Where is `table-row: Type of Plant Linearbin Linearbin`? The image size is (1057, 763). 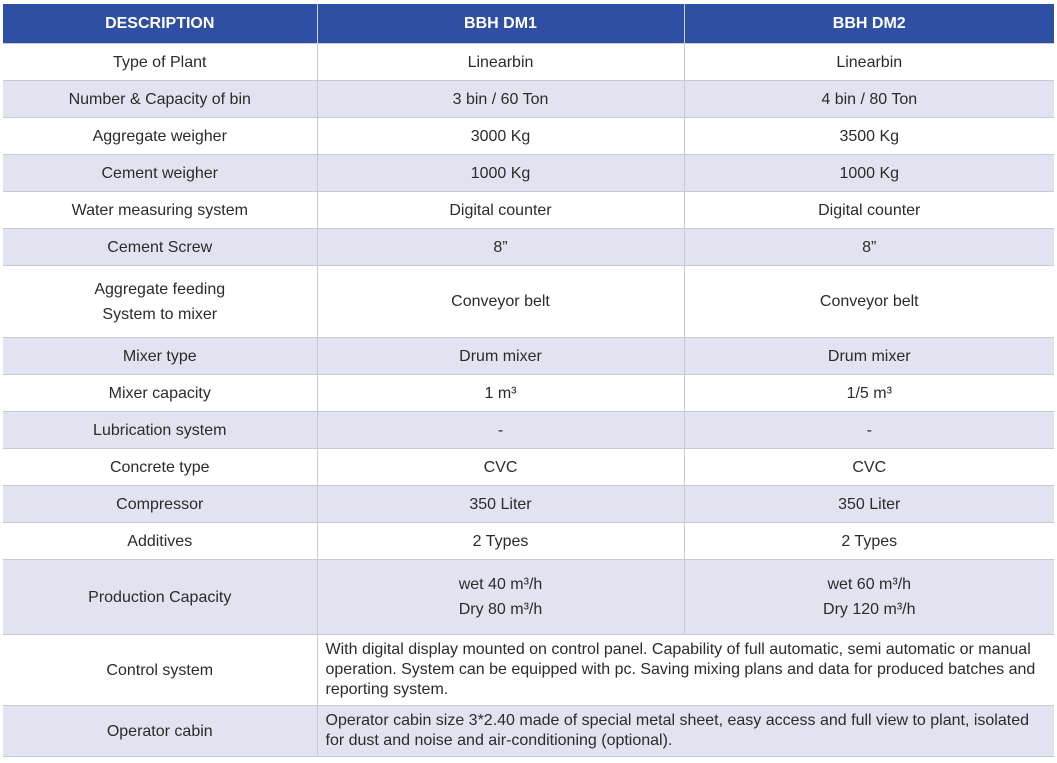
table-row: Type of Plant Linearbin Linearbin is located at coordinates (528, 62).